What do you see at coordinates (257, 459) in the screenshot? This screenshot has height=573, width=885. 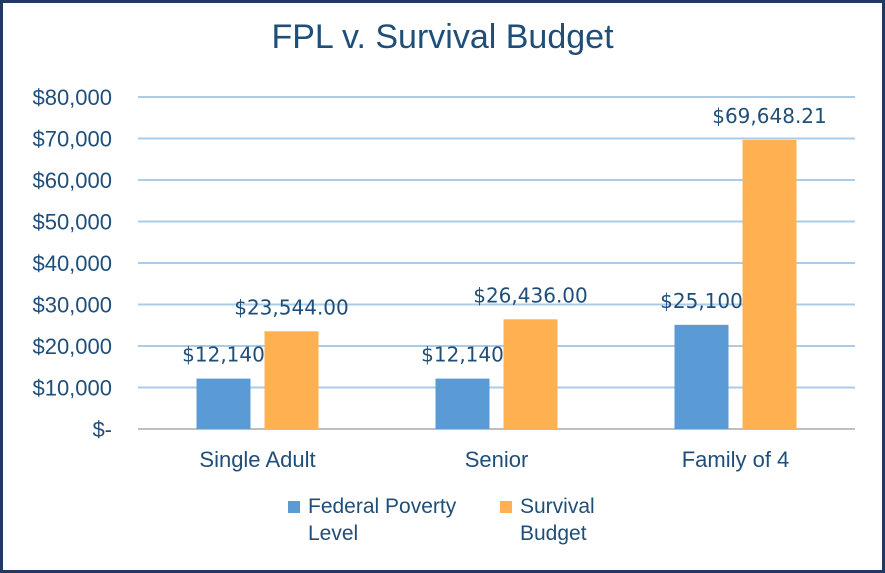 I see `x-tick-label: Single Adult` at bounding box center [257, 459].